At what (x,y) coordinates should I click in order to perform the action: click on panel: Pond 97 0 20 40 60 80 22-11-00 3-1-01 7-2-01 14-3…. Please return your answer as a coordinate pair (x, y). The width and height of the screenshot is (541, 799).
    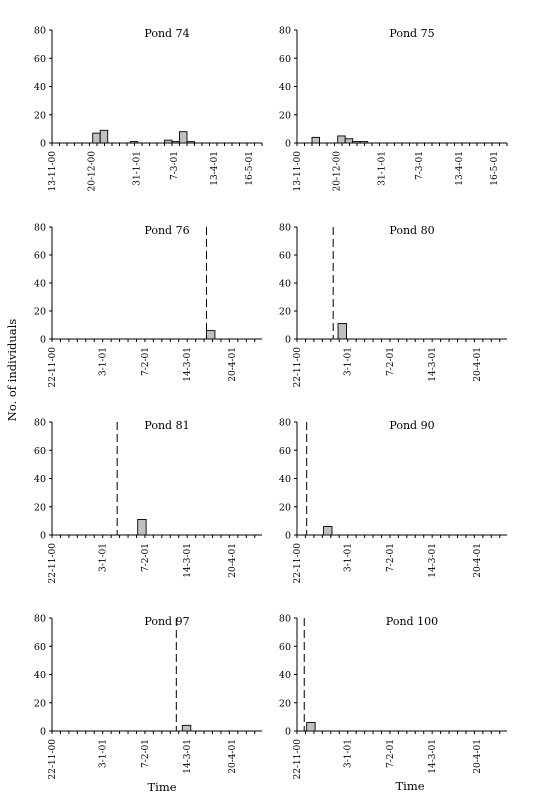
    Looking at the image, I should click on (148, 697).